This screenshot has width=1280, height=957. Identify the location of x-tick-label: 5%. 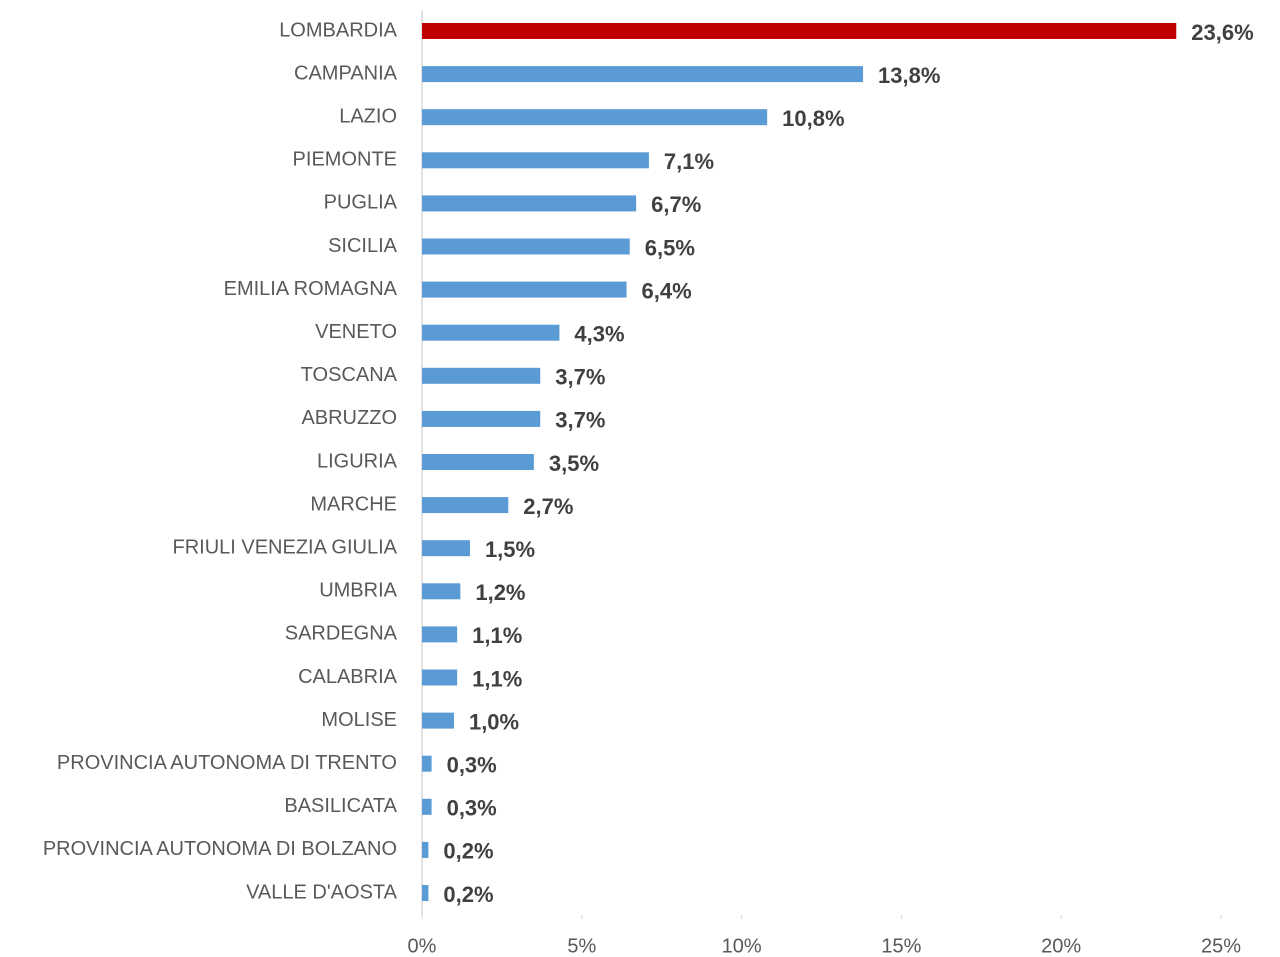
(581, 946).